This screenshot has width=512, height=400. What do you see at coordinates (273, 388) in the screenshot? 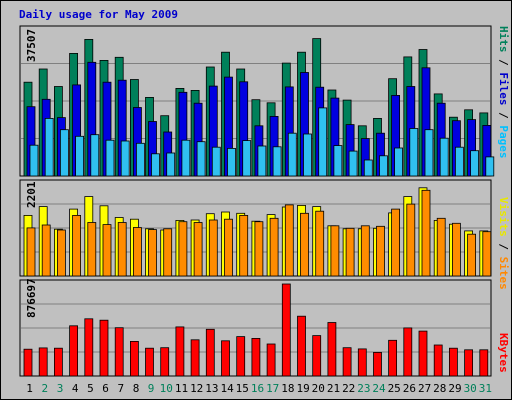
I see `x-tick-label-17: 17` at bounding box center [273, 388].